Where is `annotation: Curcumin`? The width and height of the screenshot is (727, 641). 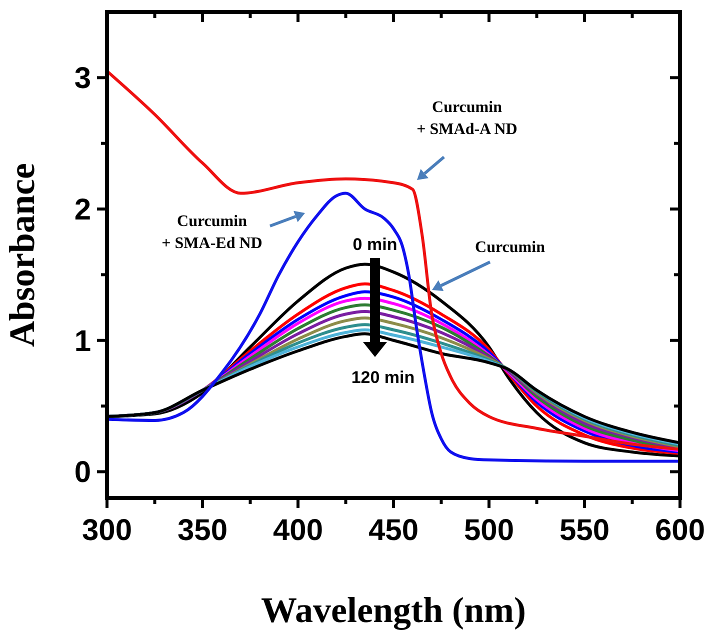
annotation: Curcumin is located at coordinates (510, 247).